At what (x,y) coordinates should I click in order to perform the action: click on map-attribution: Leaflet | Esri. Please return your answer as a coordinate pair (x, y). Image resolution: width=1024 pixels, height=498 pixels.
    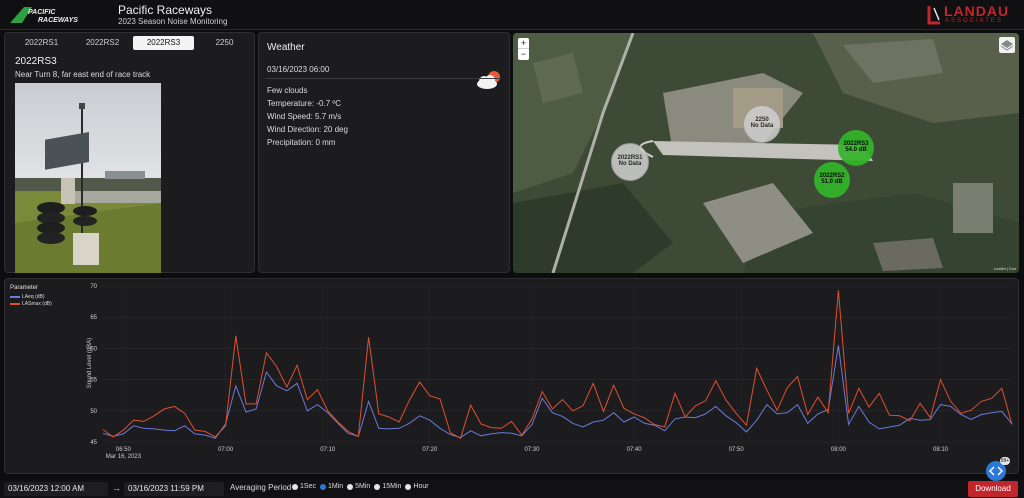
    Looking at the image, I should click on (1004, 268).